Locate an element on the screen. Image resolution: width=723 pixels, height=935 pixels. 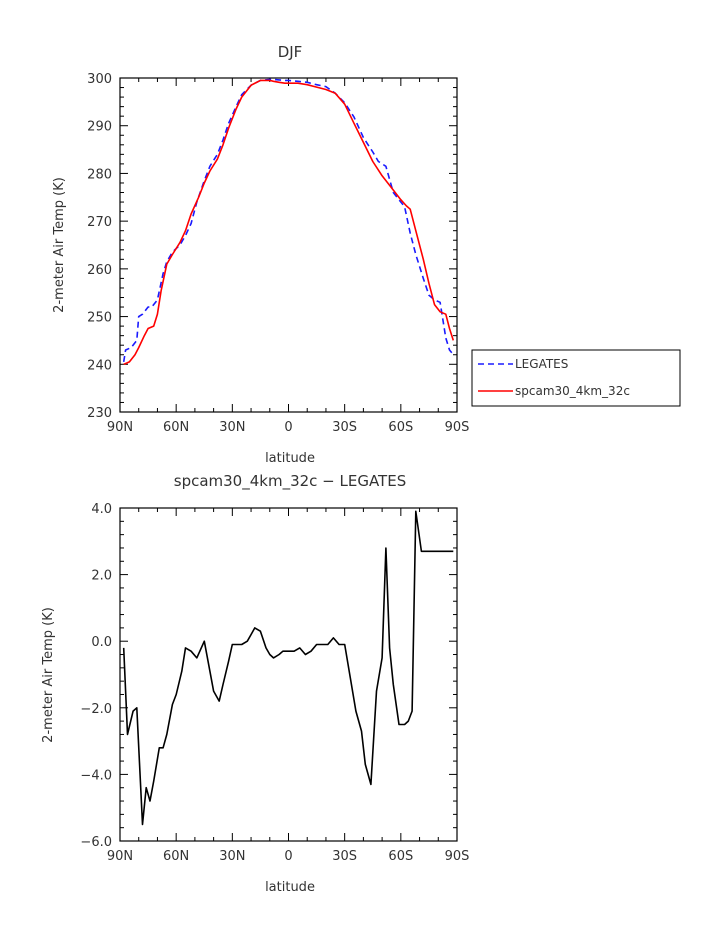
top-y-axis-label: 2-meter Air Temp (K) is located at coordinates (59, 245).